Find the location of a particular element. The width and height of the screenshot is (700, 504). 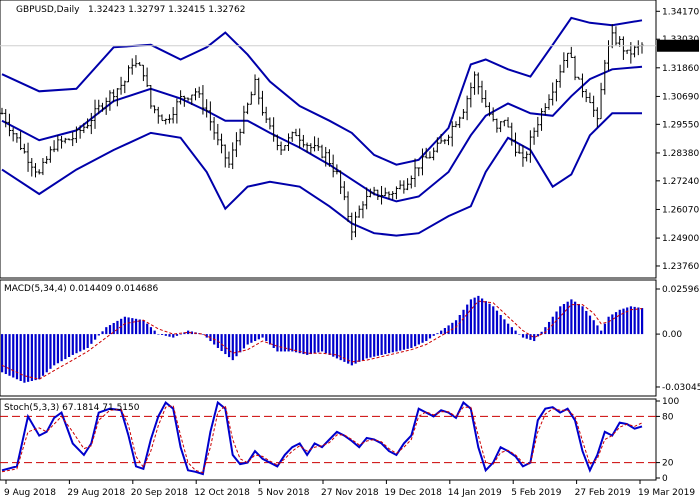

macd-y-axis: 0.025963 0.00 -0.030457 is located at coordinates (678, 339).